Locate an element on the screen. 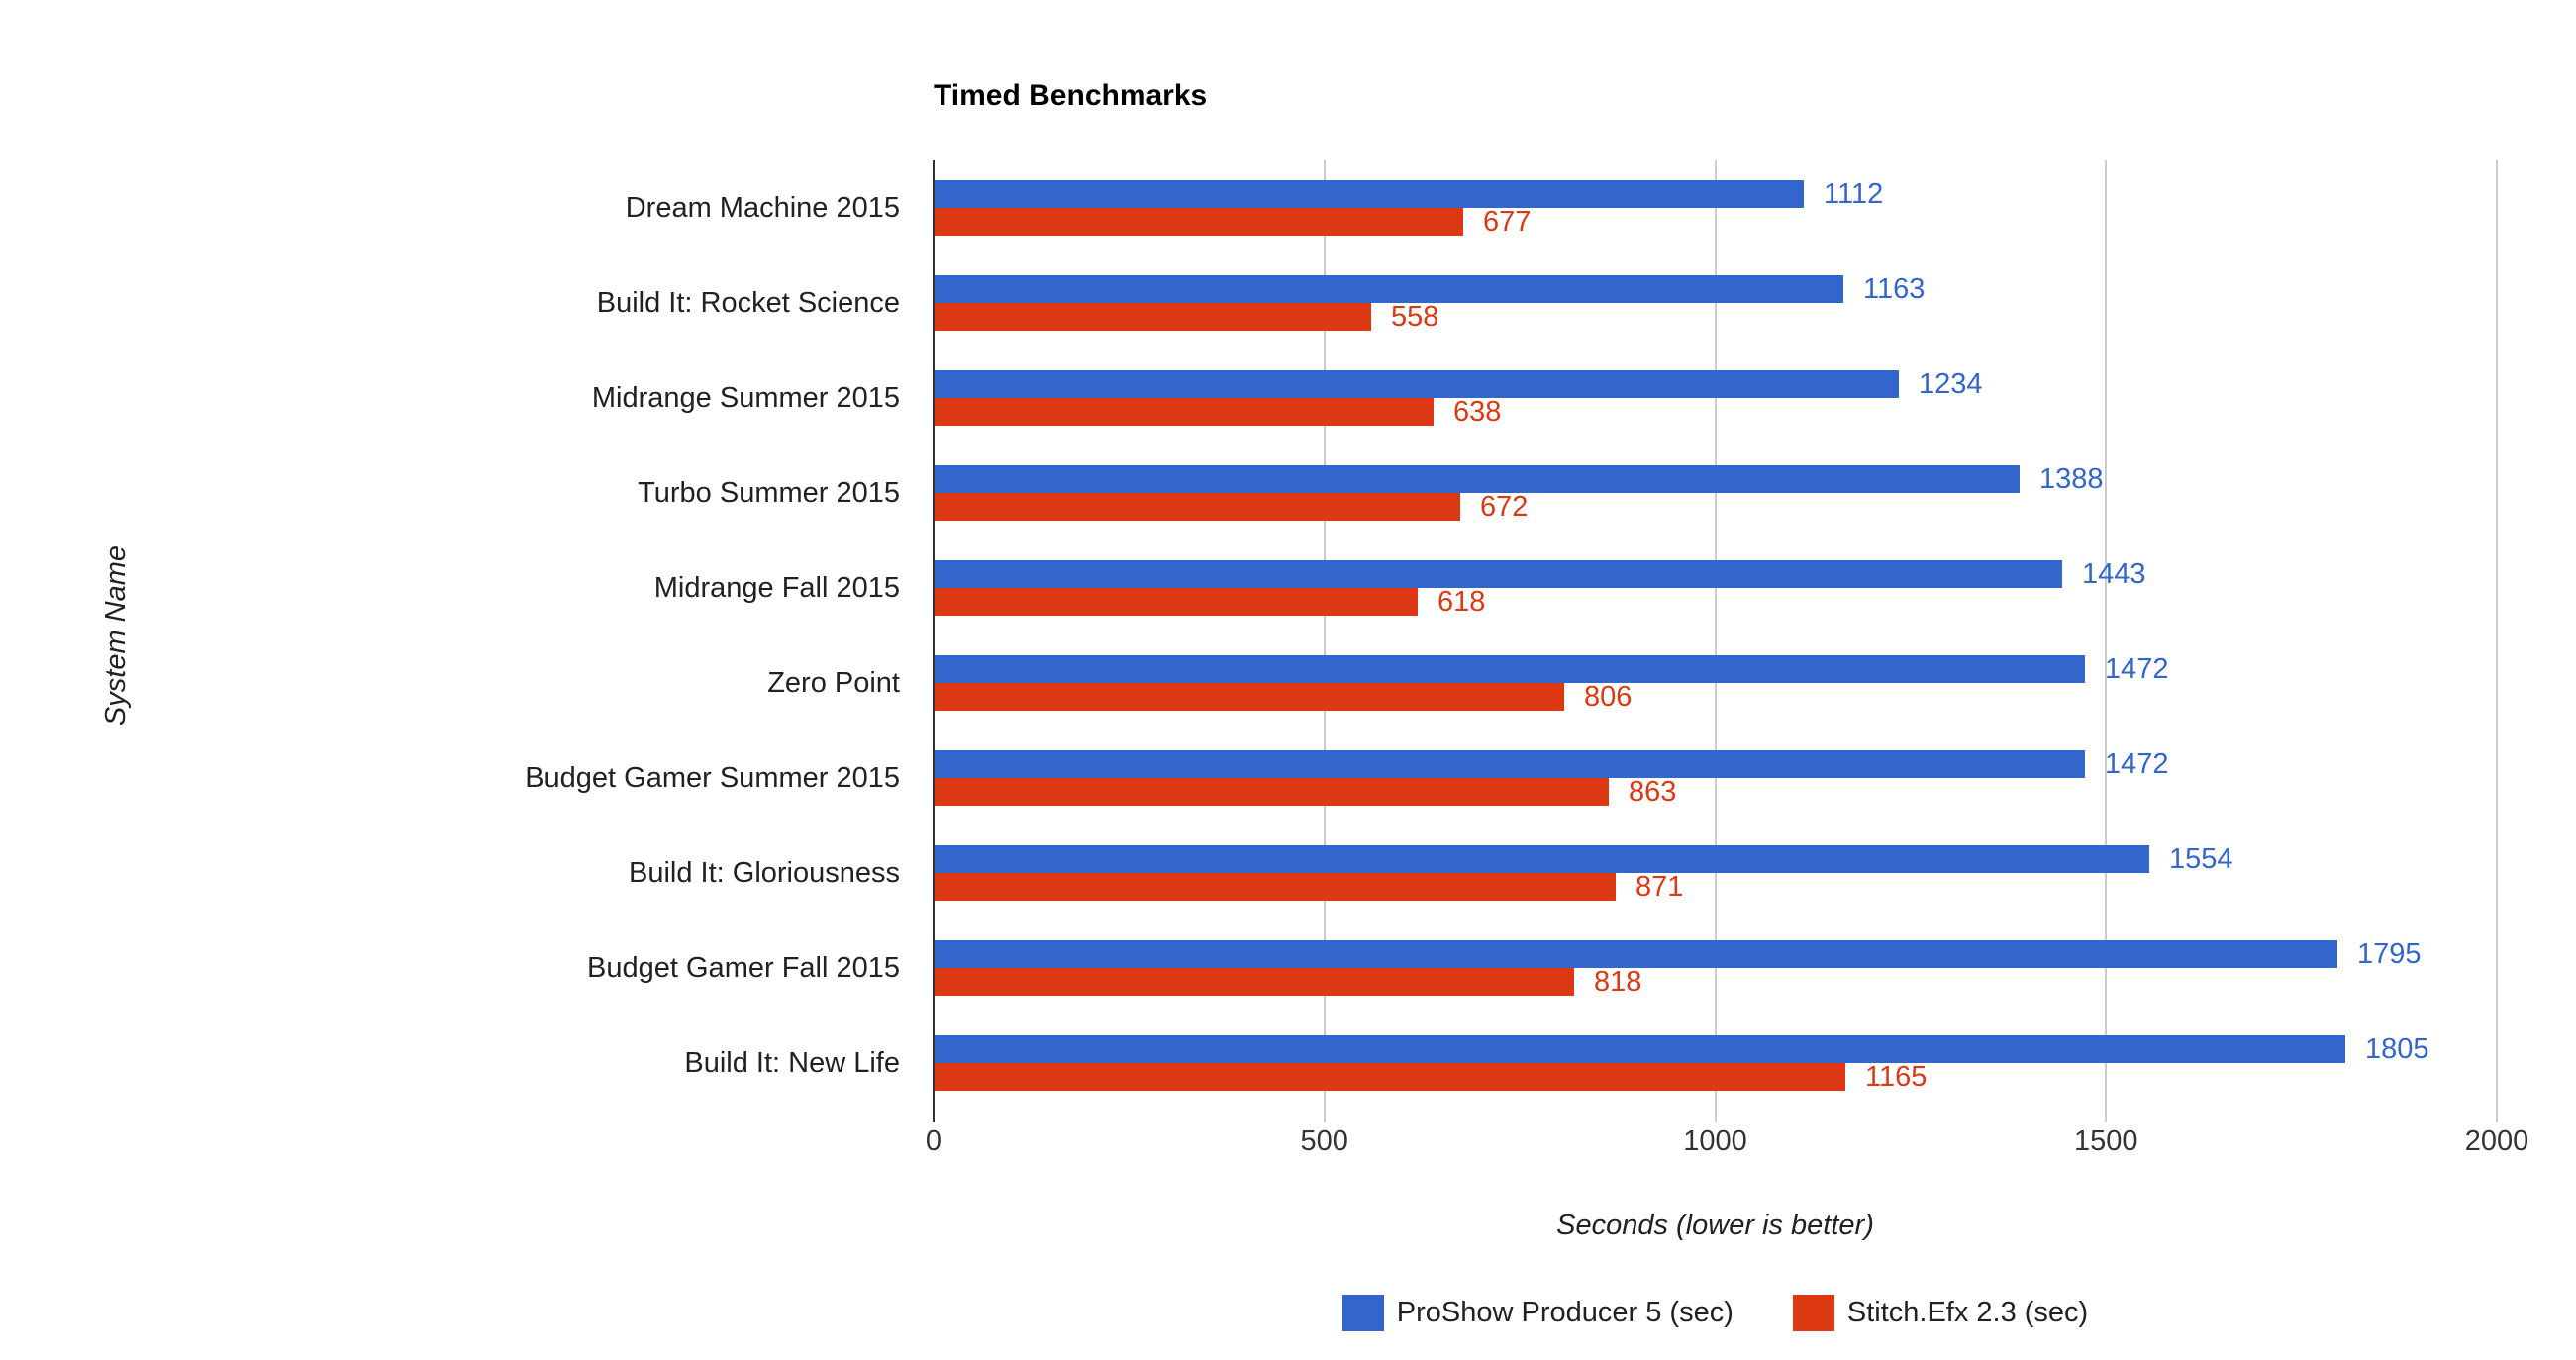  category-label: Build It: Gloriousness is located at coordinates (764, 873).